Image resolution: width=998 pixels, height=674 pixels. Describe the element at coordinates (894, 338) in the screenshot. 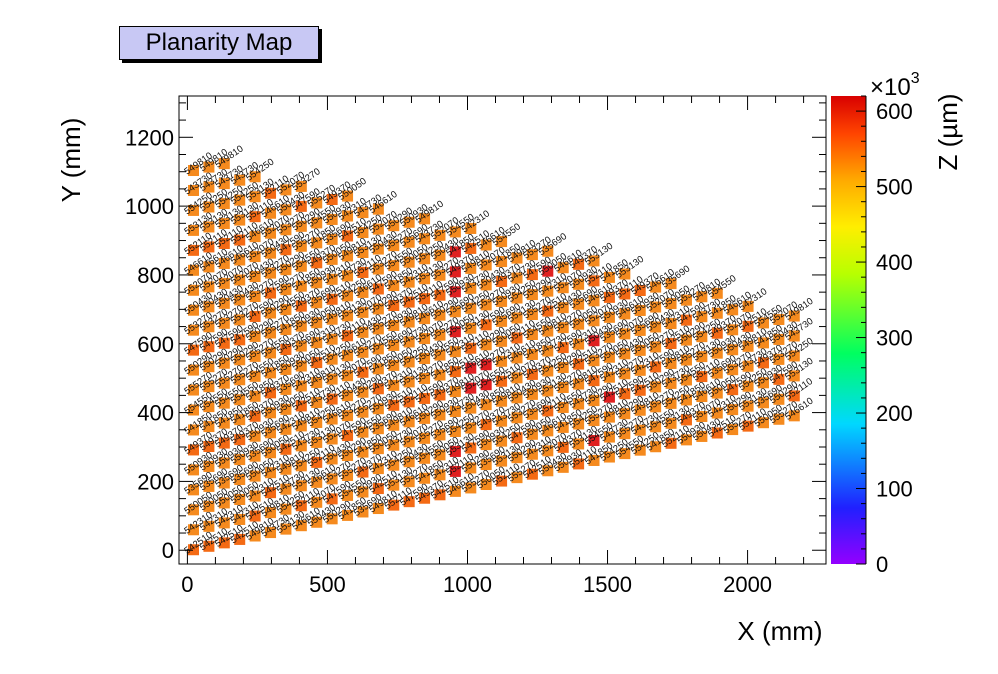

I see `z-tick-label: 300` at that location.